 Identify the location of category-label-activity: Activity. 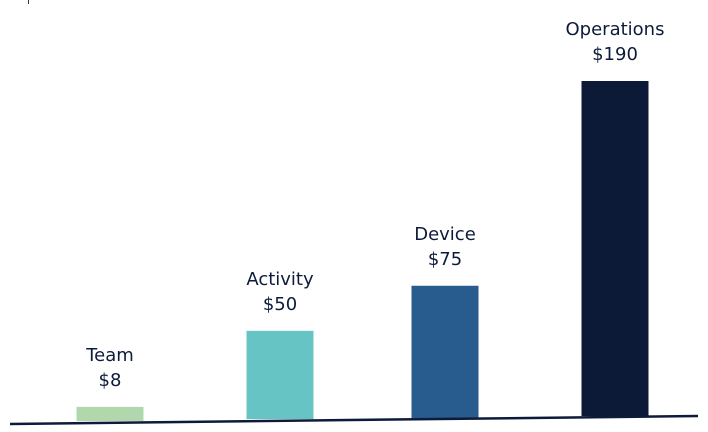
(280, 279).